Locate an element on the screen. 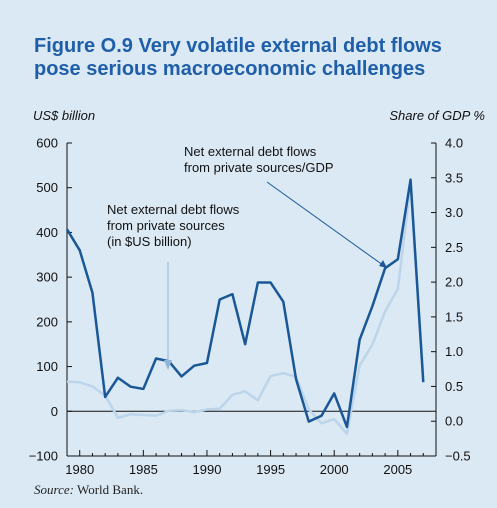  y-tick-label-left: 600 is located at coordinates (47, 143).